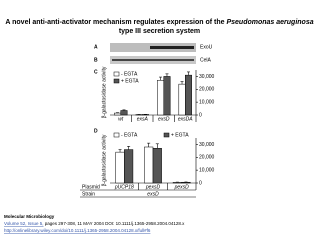 This screenshot has height=240, width=320. I want to click on row-label: Plasmid, so click(91, 187).